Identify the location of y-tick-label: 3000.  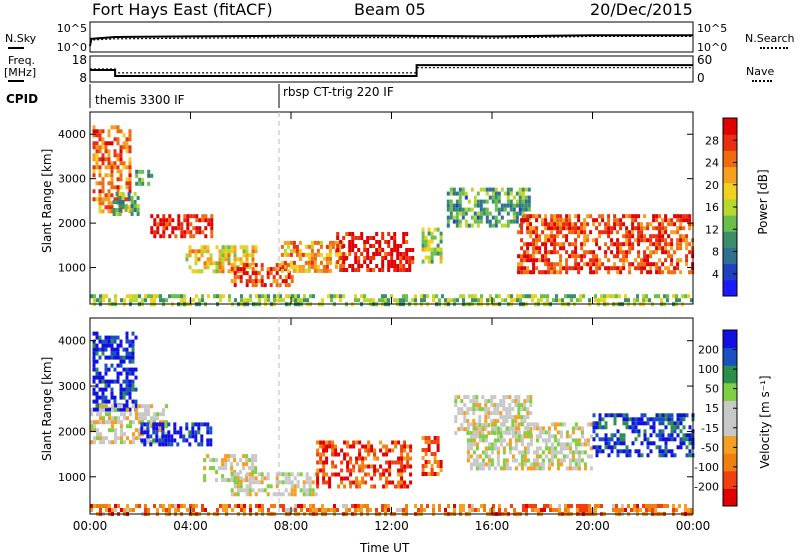
(72, 386).